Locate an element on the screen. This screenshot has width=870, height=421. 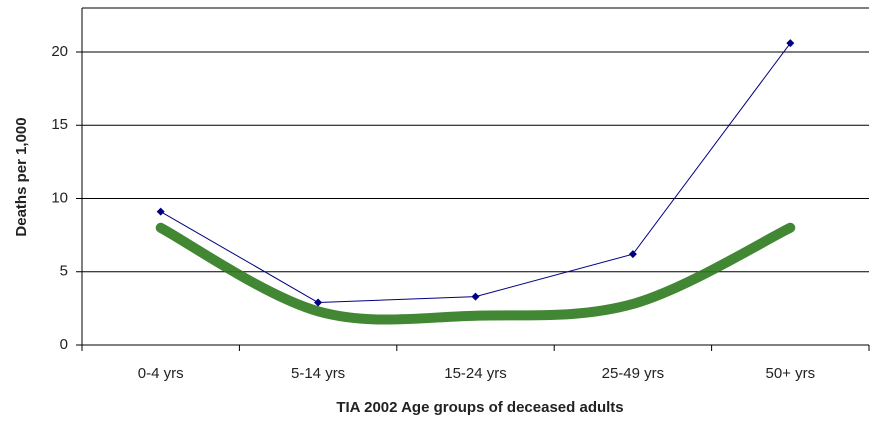
y-tick-label: 10 is located at coordinates (59, 197).